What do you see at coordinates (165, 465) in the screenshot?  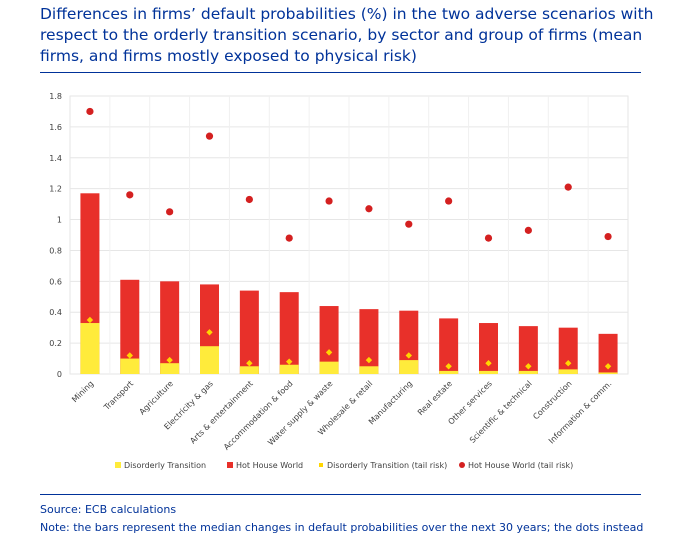 I see `legend-label: Disorderly Transition` at bounding box center [165, 465].